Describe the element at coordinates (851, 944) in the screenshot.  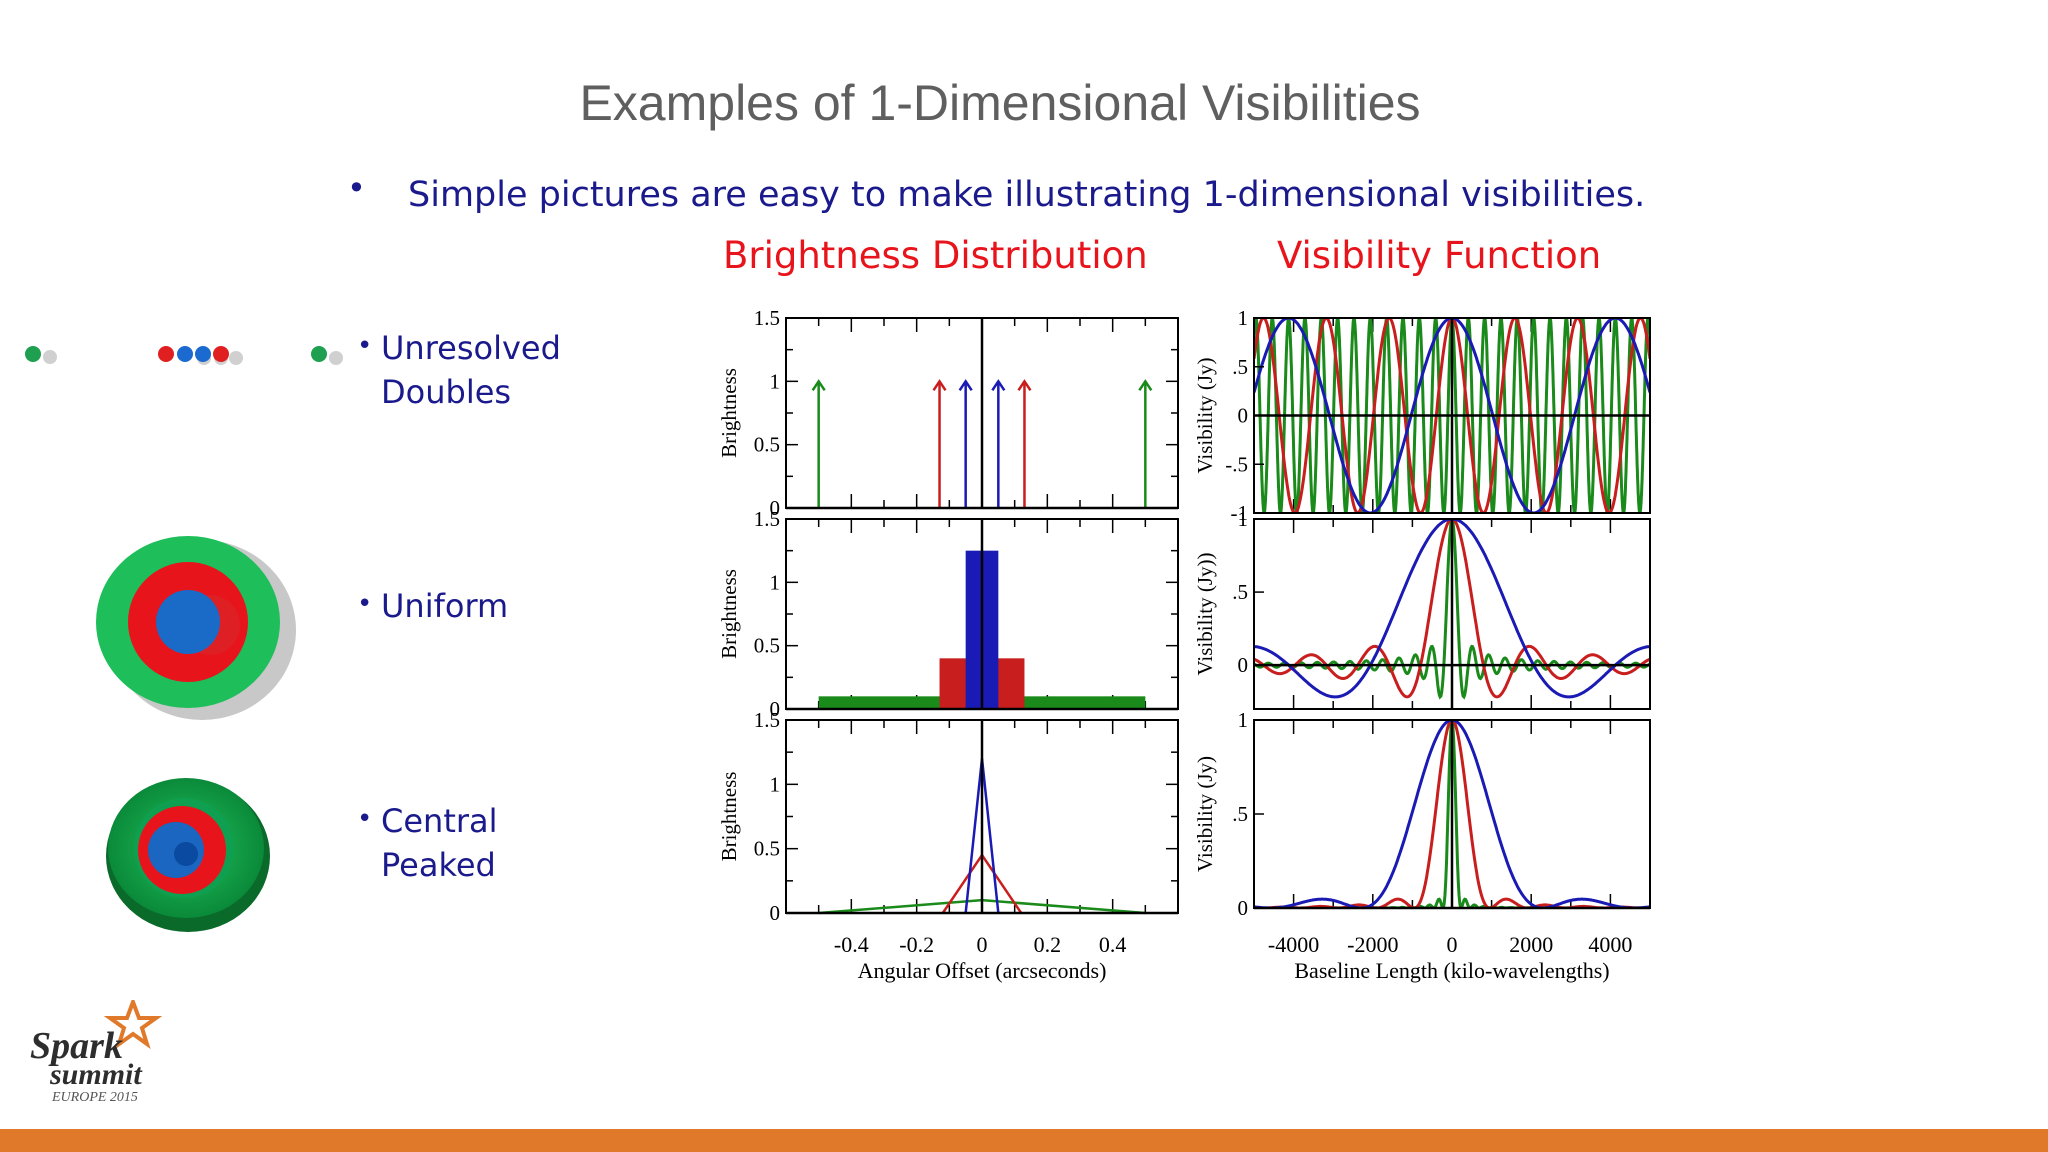
I see `x-tick-label: -0.4` at that location.